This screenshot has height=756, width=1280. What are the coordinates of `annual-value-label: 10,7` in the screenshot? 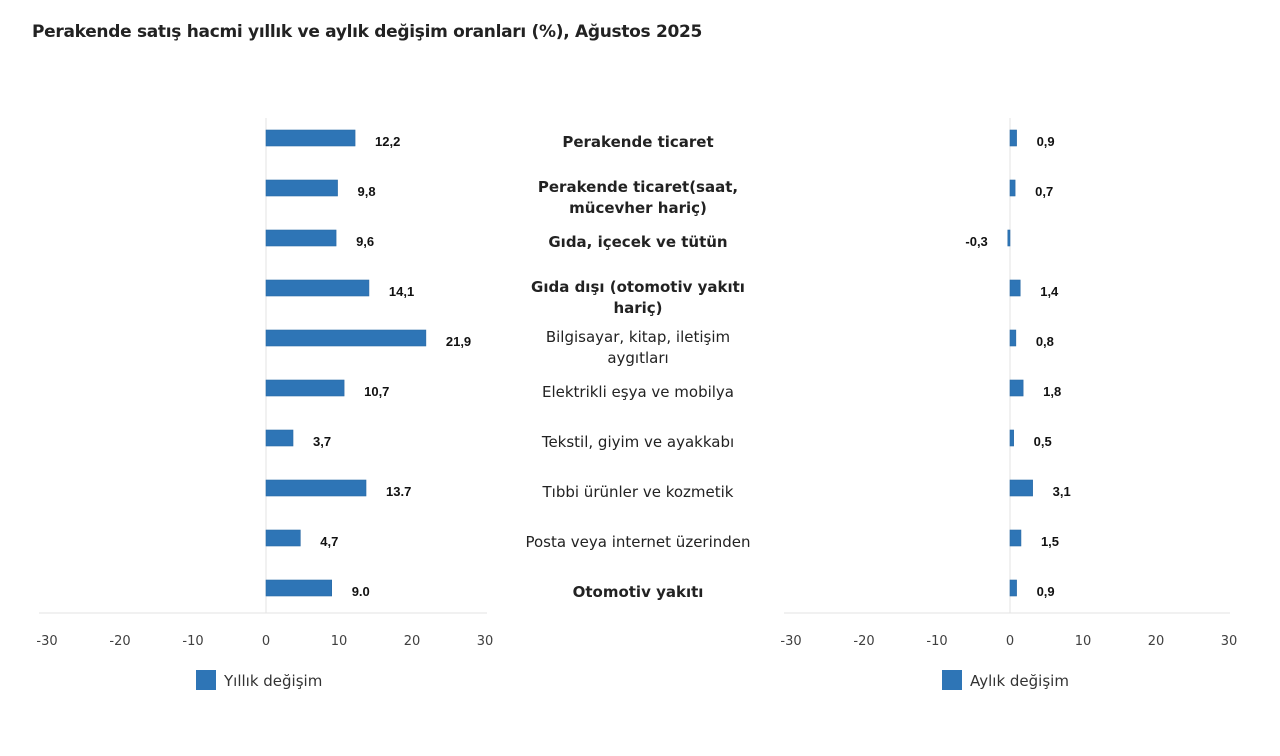 It's located at (376, 391).